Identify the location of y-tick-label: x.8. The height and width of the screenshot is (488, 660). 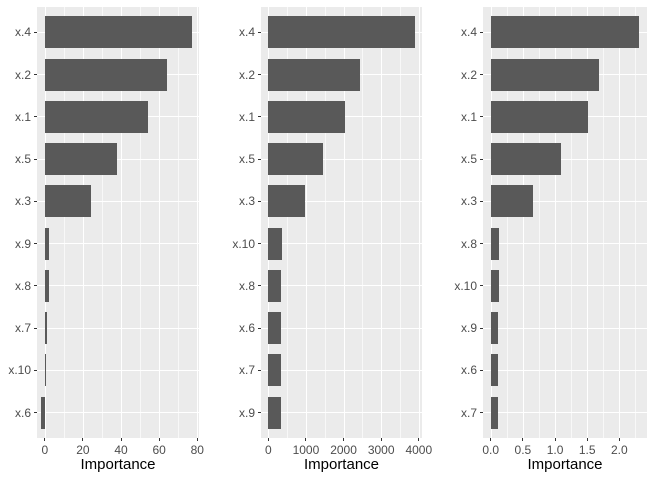
(246, 285).